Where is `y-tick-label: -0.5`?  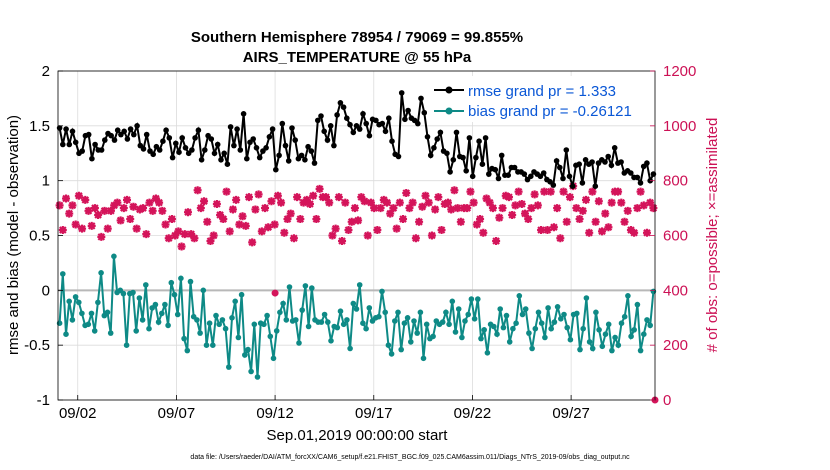
y-tick-label: -0.5 is located at coordinates (37, 345).